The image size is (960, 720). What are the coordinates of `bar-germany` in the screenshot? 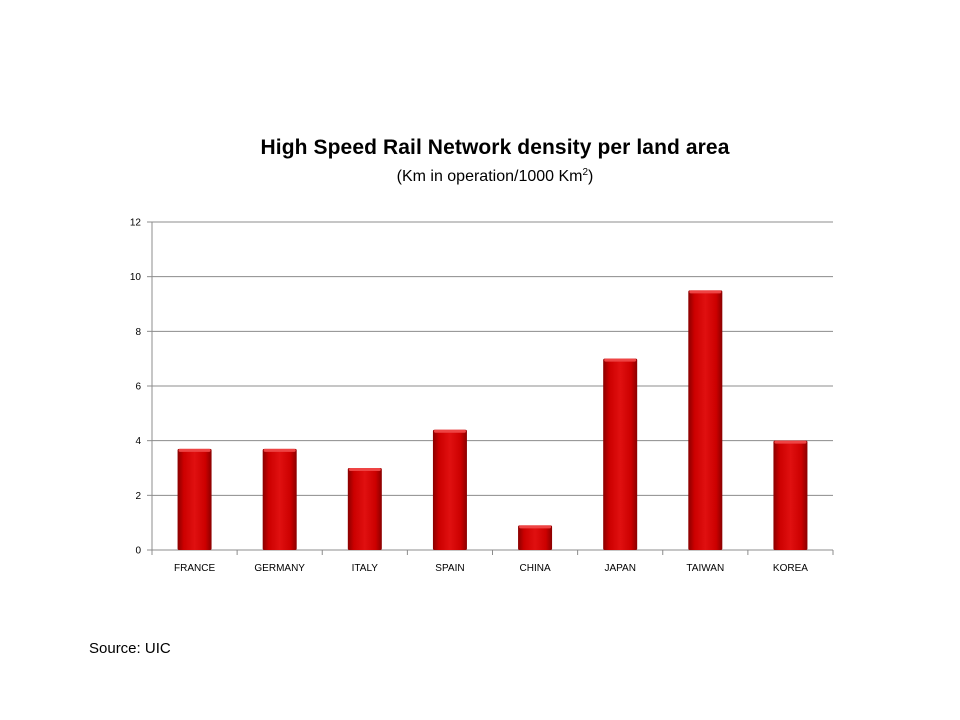 It's located at (279, 499).